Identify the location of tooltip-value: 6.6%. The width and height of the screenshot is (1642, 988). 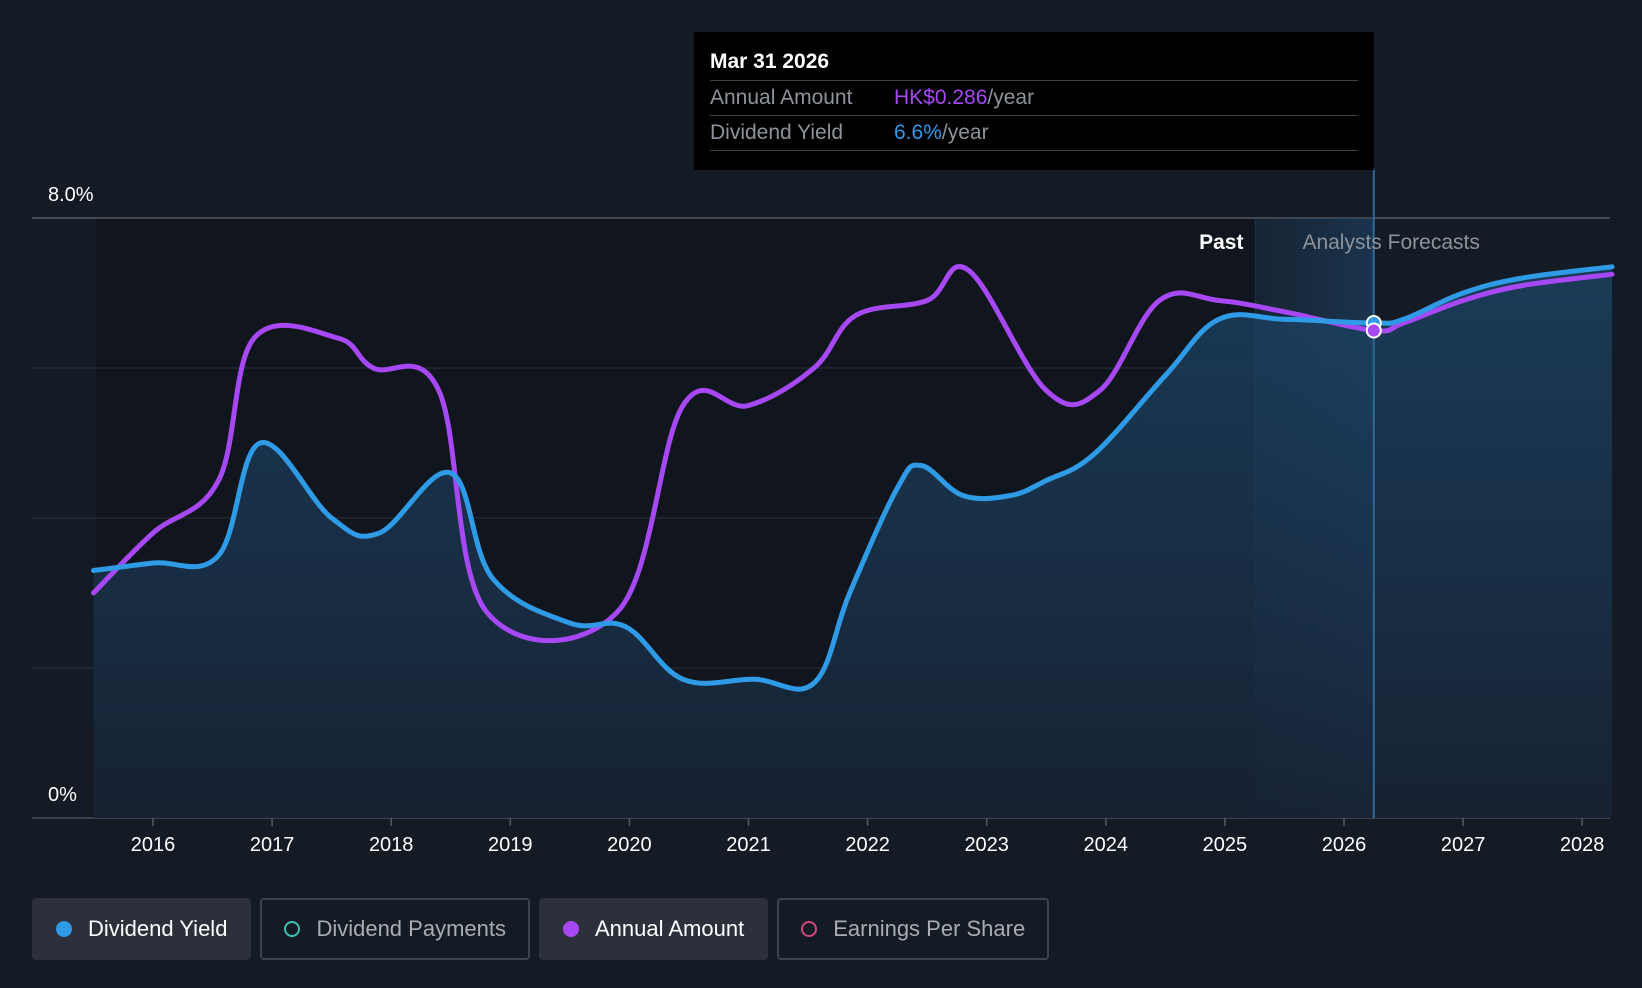
(918, 132).